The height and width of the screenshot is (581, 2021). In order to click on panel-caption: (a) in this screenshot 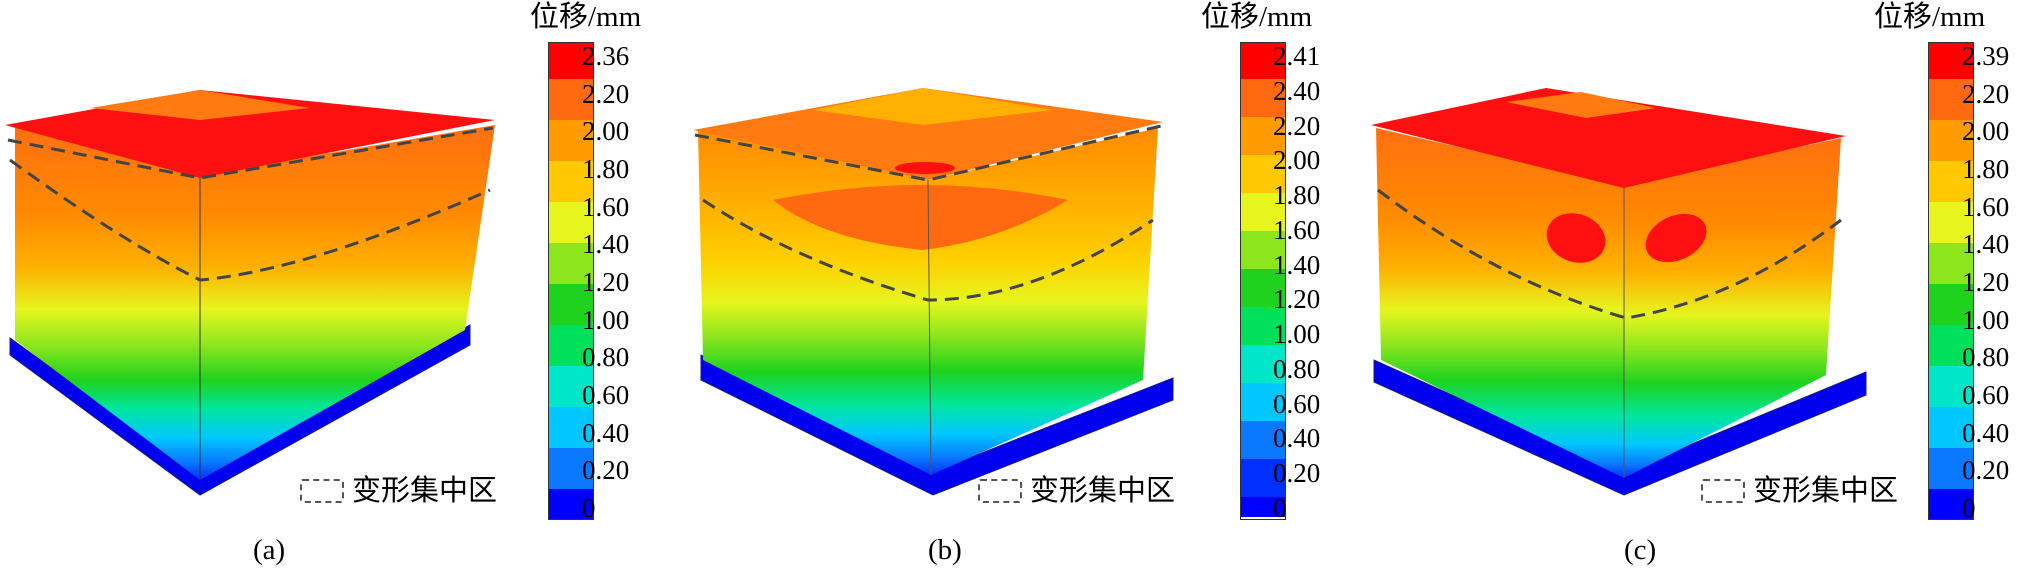, I will do `click(269, 550)`.